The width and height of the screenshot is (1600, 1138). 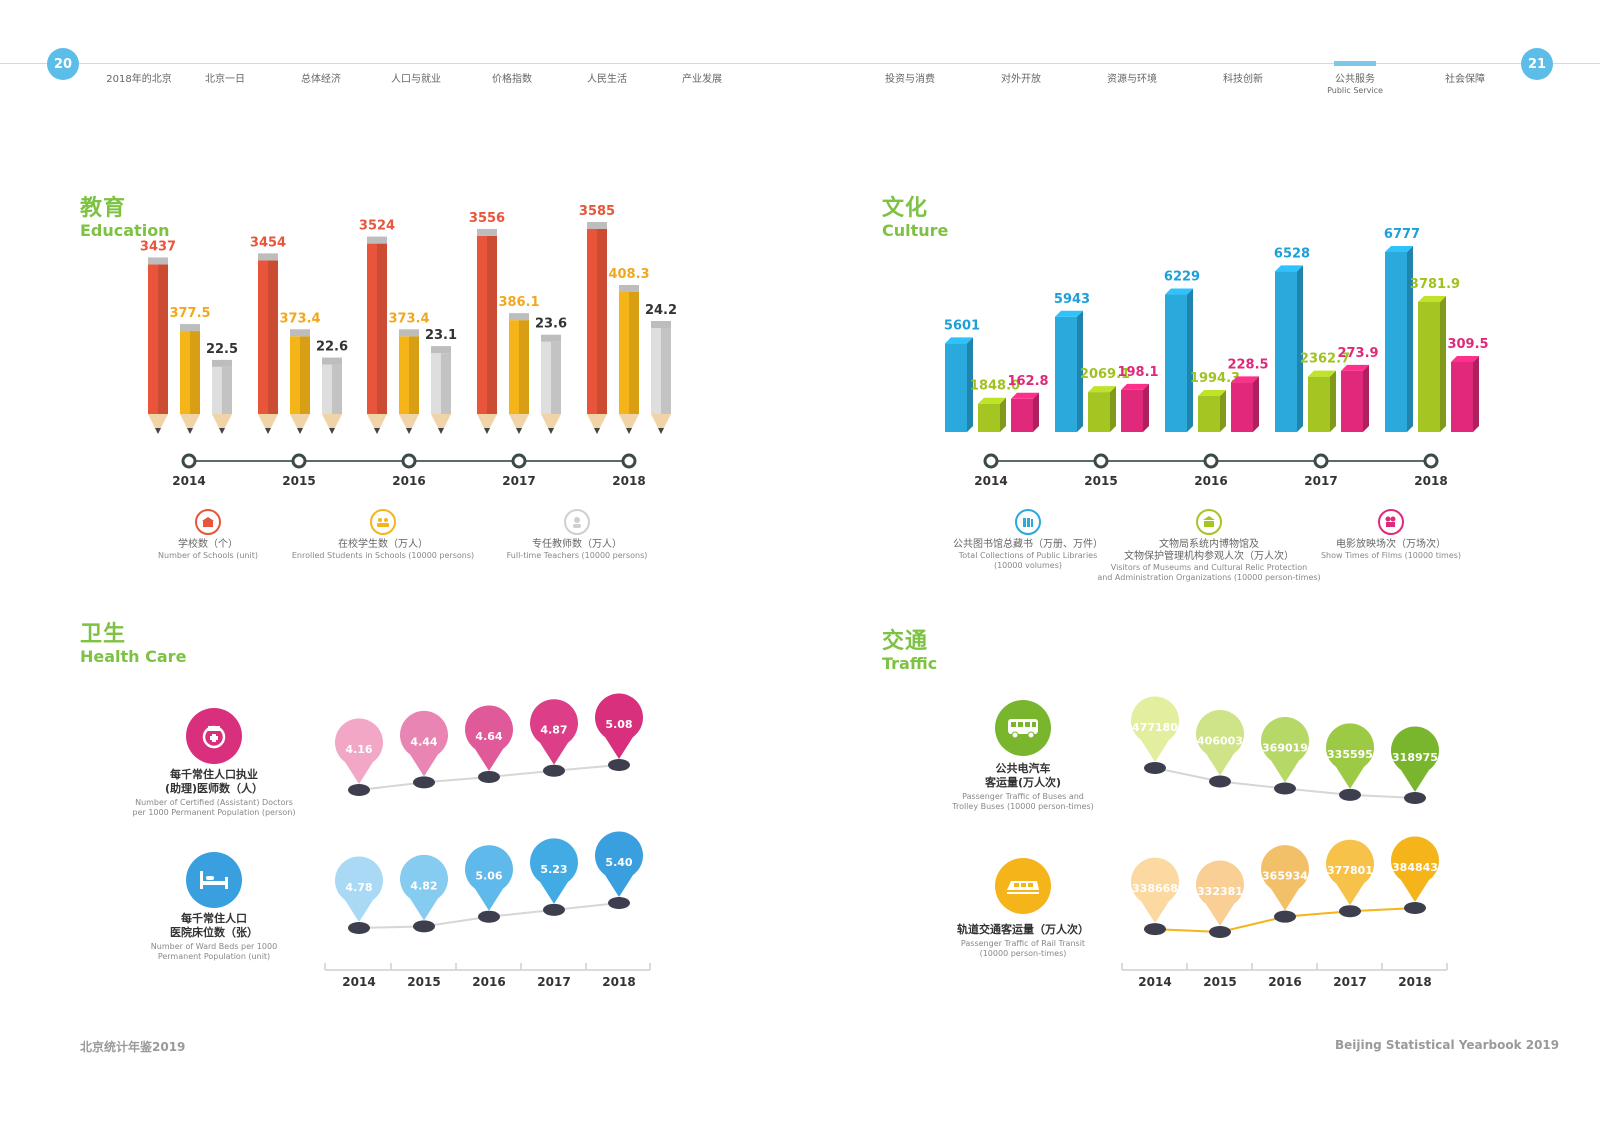 What do you see at coordinates (1137, 372) in the screenshot?
I see `culture-data-label: 198.1` at bounding box center [1137, 372].